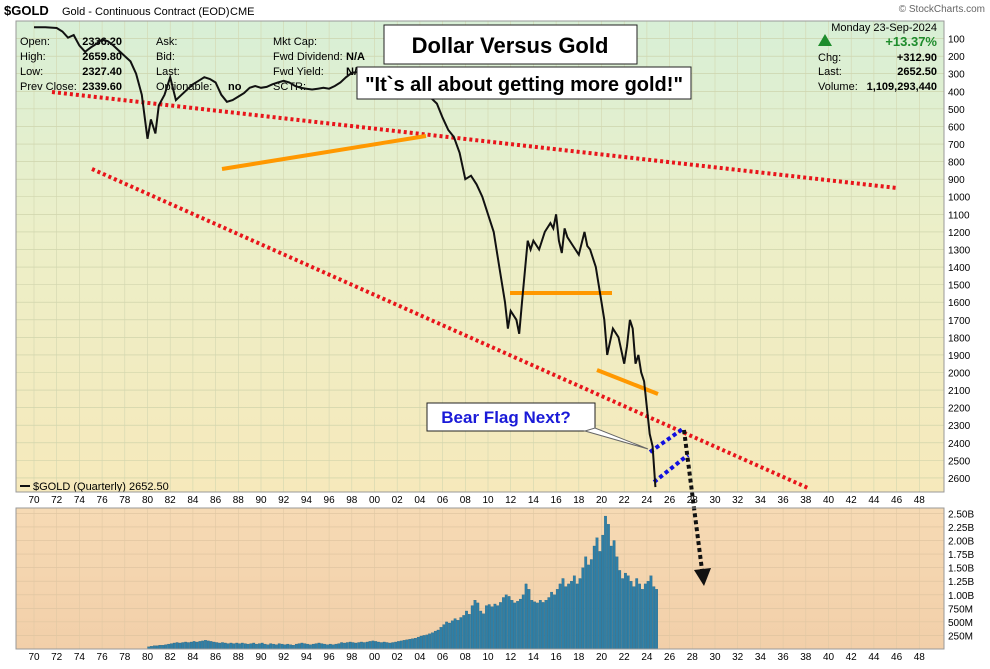  Describe the element at coordinates (920, 500) in the screenshot. I see `x-tick-label: 48` at that location.